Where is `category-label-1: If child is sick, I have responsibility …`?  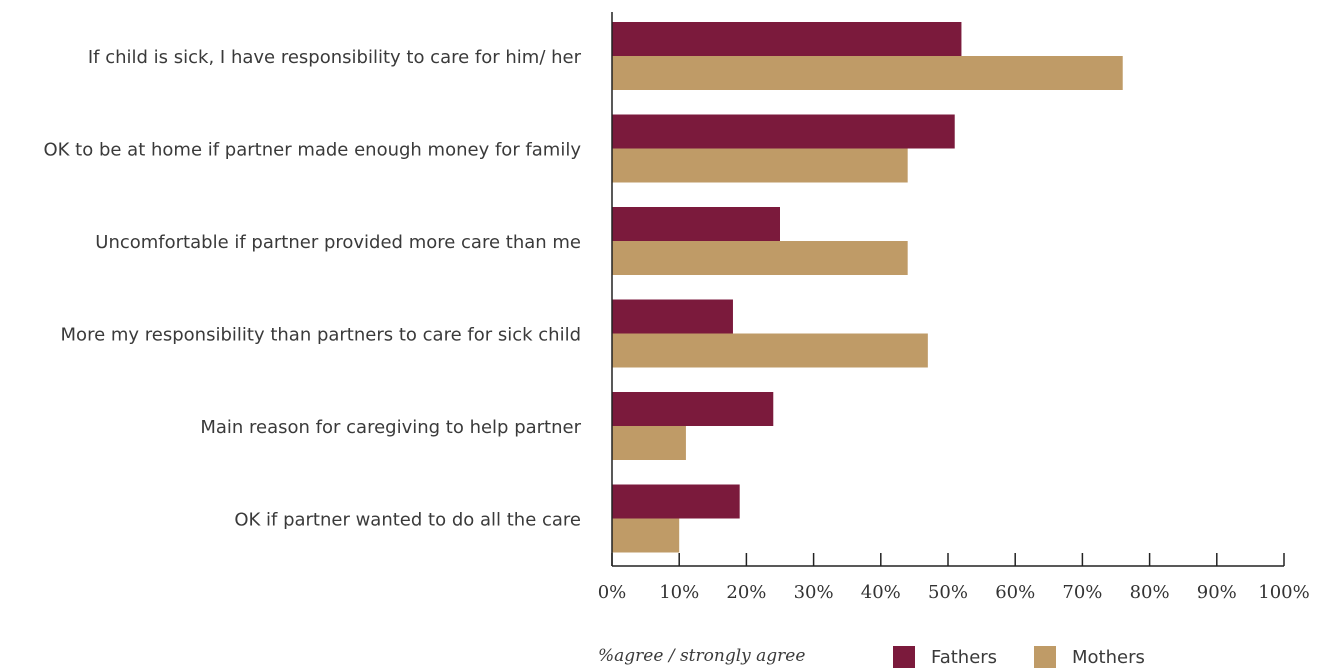
category-label-1: If child is sick, I have responsibility … is located at coordinates (335, 57).